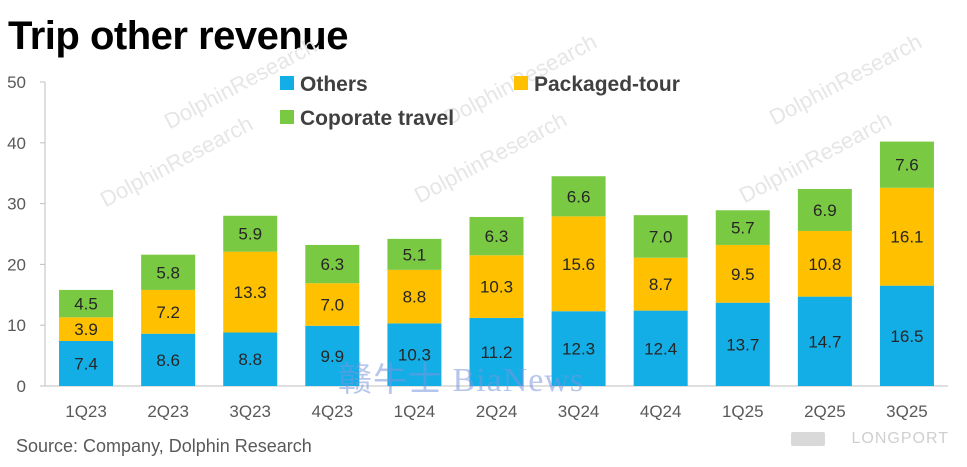 Image resolution: width=967 pixels, height=467 pixels. I want to click on data-label: 5.9, so click(250, 234).